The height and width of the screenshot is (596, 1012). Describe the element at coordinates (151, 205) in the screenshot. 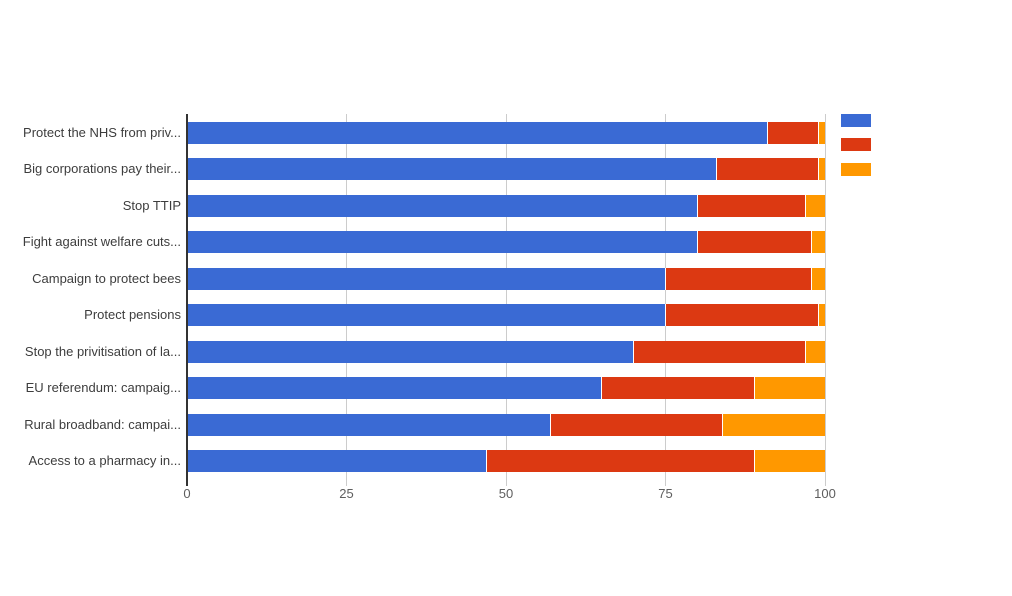

I see `category-label: Stop TTIP` at that location.